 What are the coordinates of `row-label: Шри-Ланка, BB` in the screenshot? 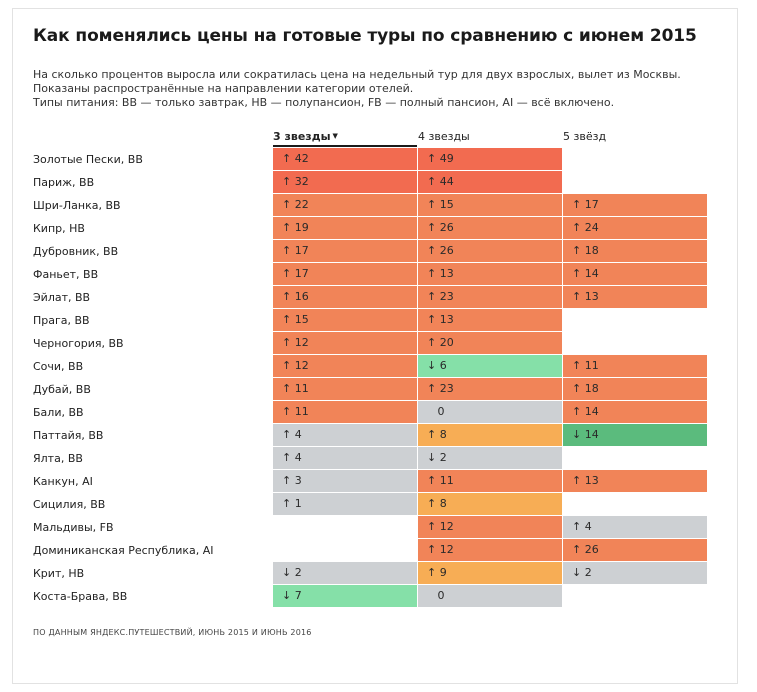 It's located at (77, 205).